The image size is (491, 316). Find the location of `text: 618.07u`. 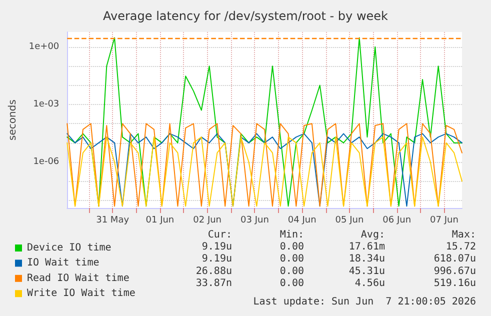

text: 618.07u is located at coordinates (455, 259).